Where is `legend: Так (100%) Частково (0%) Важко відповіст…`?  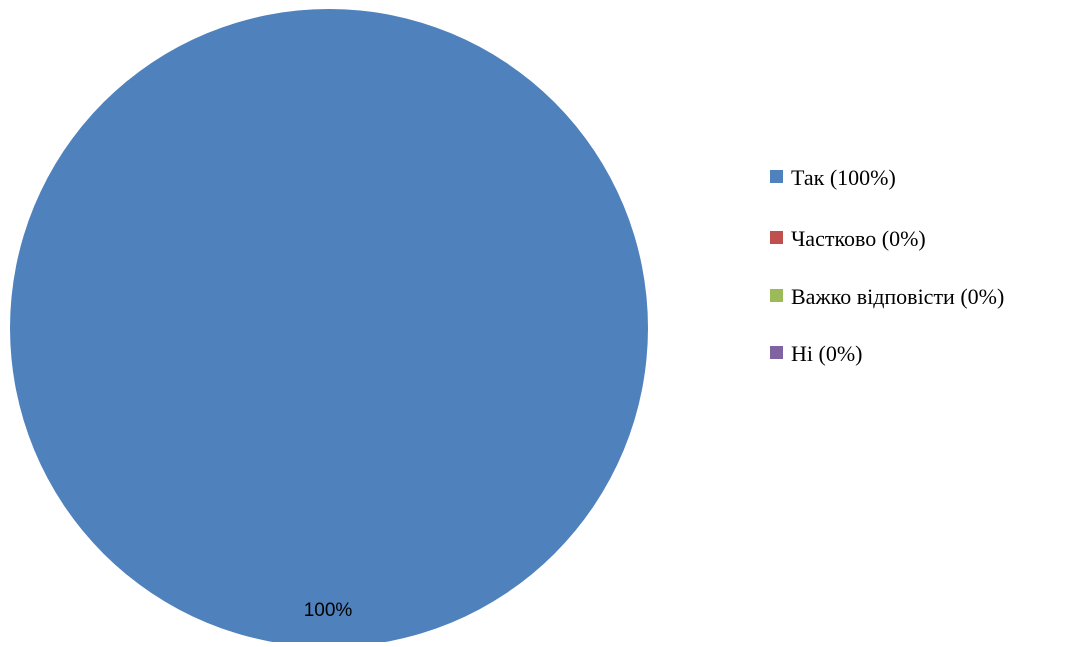 legend: Так (100%) Частково (0%) Важко відповіст… is located at coordinates (887, 265).